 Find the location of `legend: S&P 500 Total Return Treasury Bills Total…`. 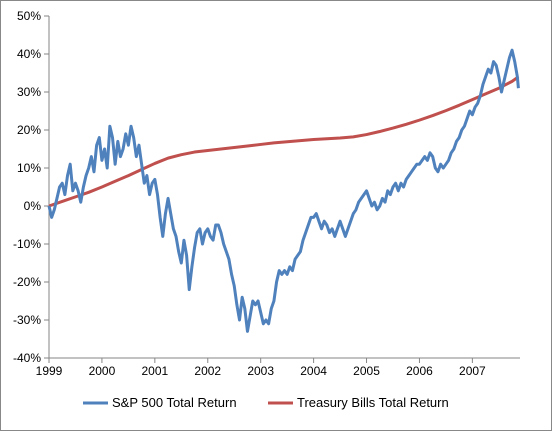

legend: S&P 500 Total Return Treasury Bills Total… is located at coordinates (266, 402).